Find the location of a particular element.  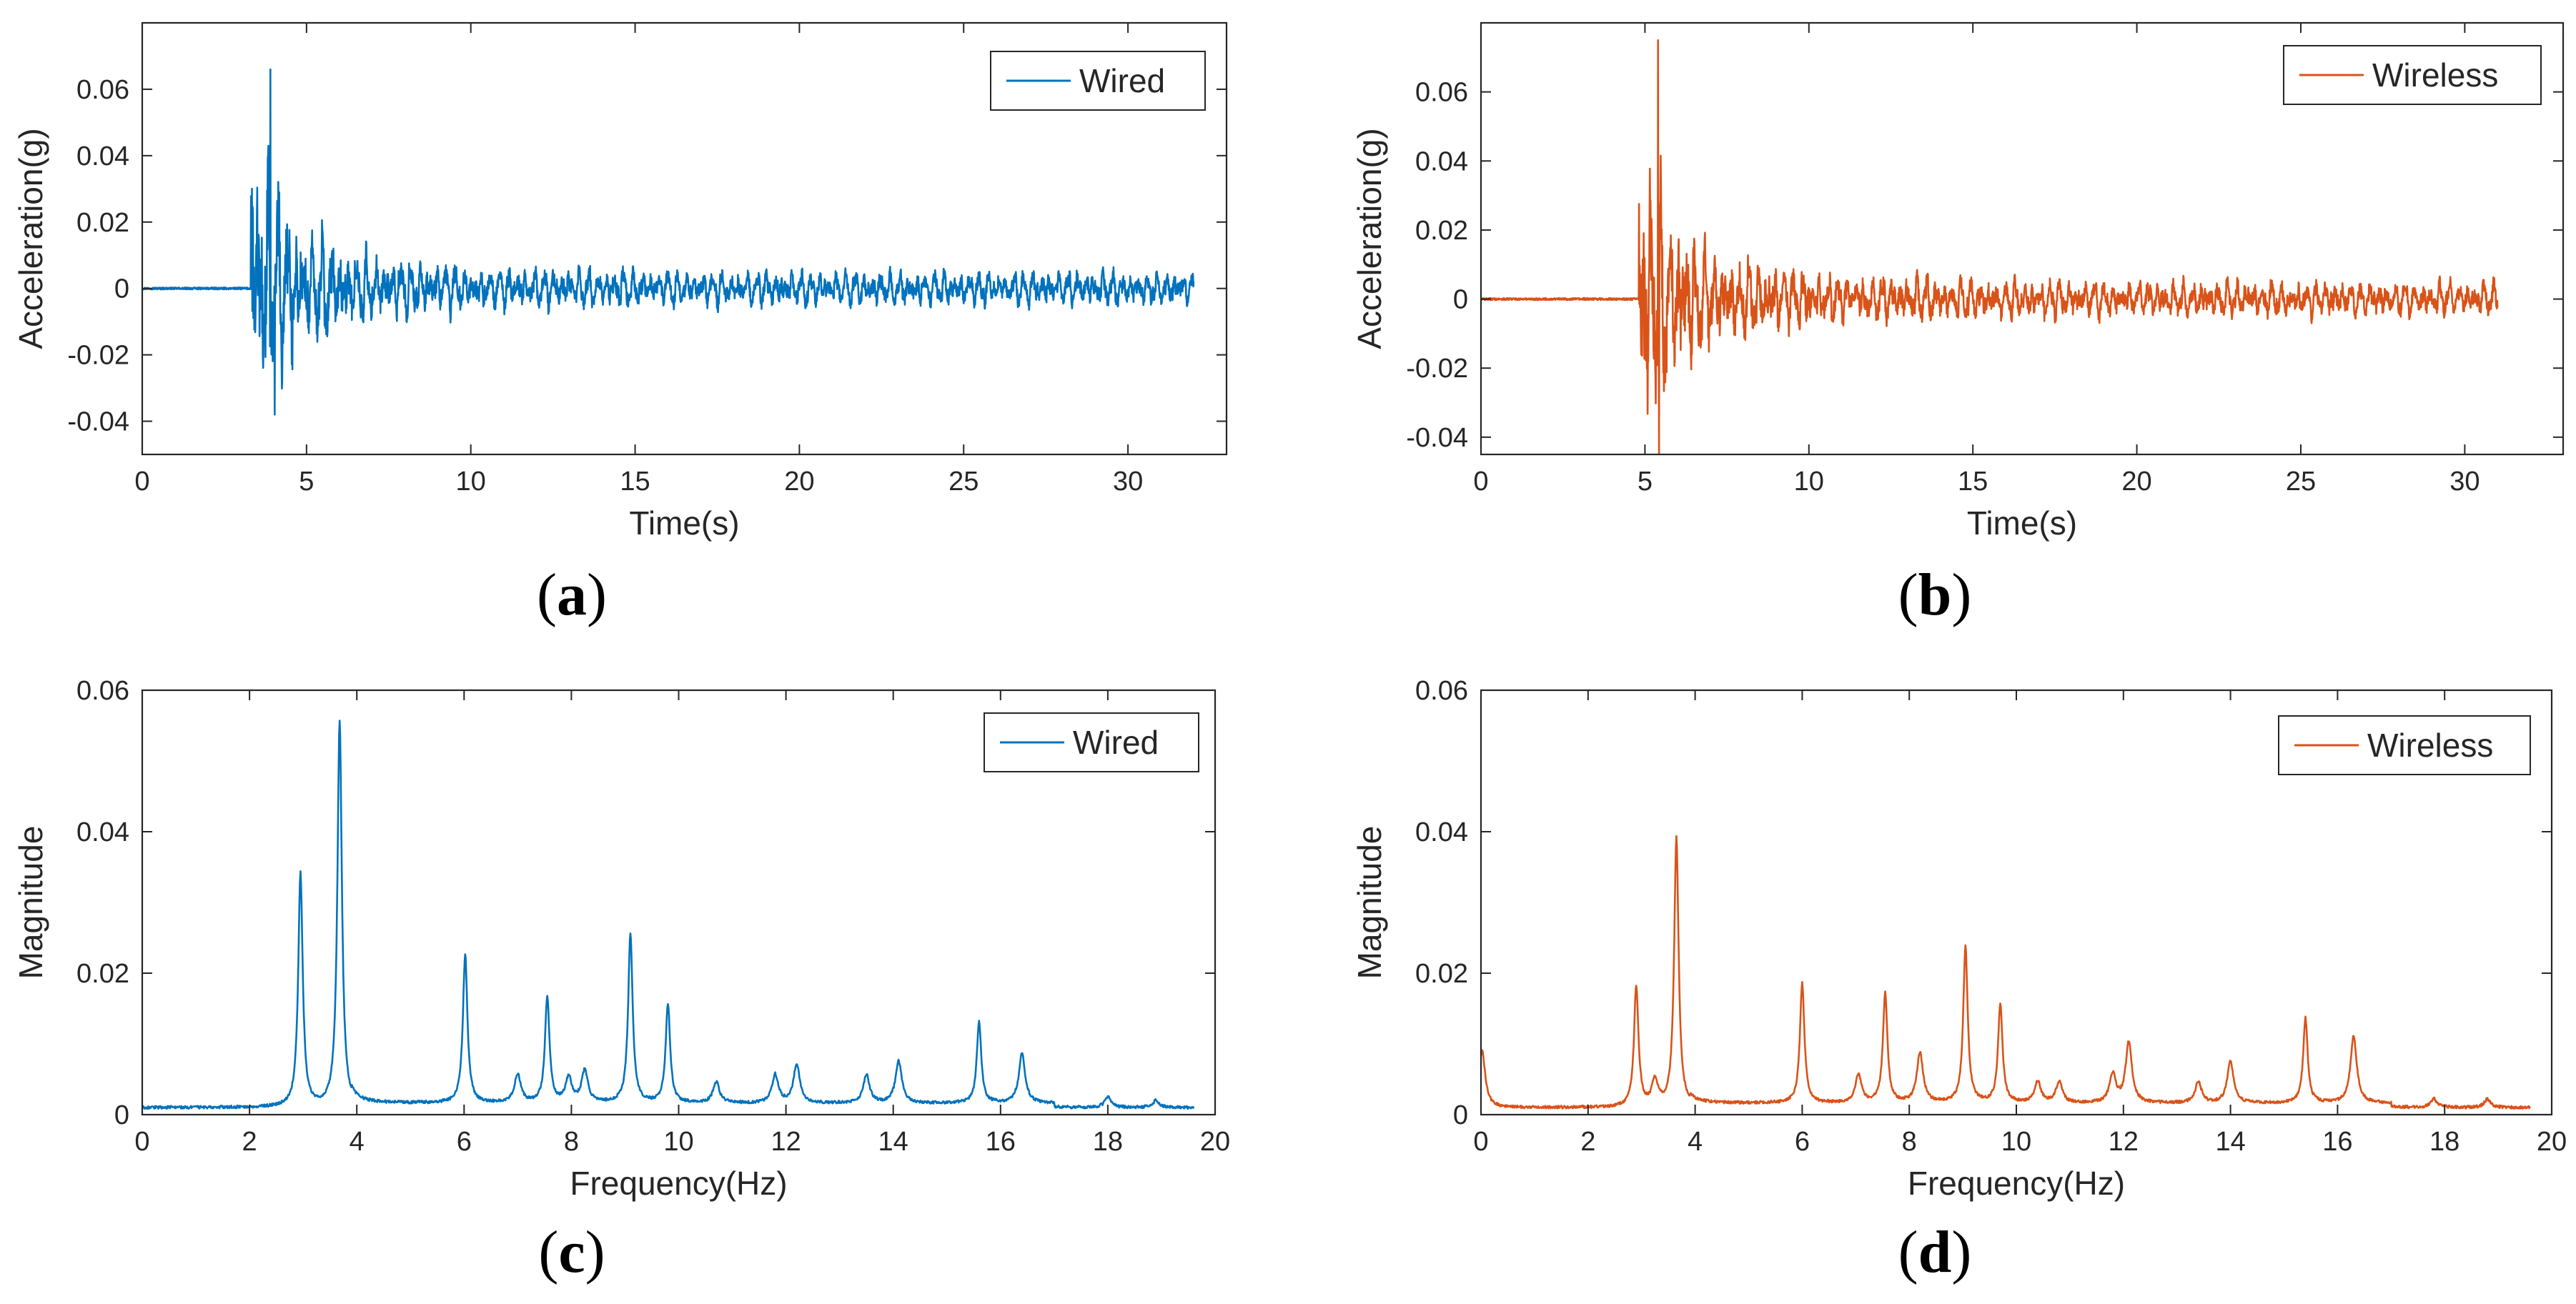

panel-label: (b) is located at coordinates (1935, 595).